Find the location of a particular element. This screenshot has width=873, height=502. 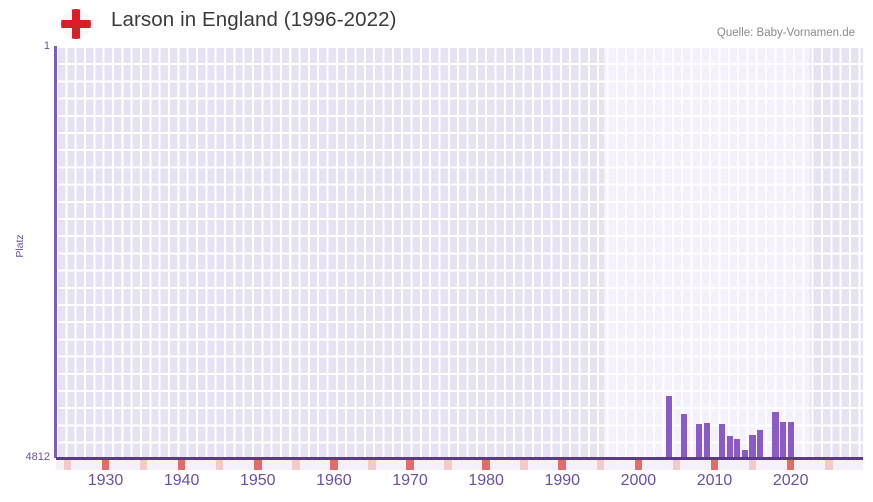

england-flag-icon is located at coordinates (76, 24).